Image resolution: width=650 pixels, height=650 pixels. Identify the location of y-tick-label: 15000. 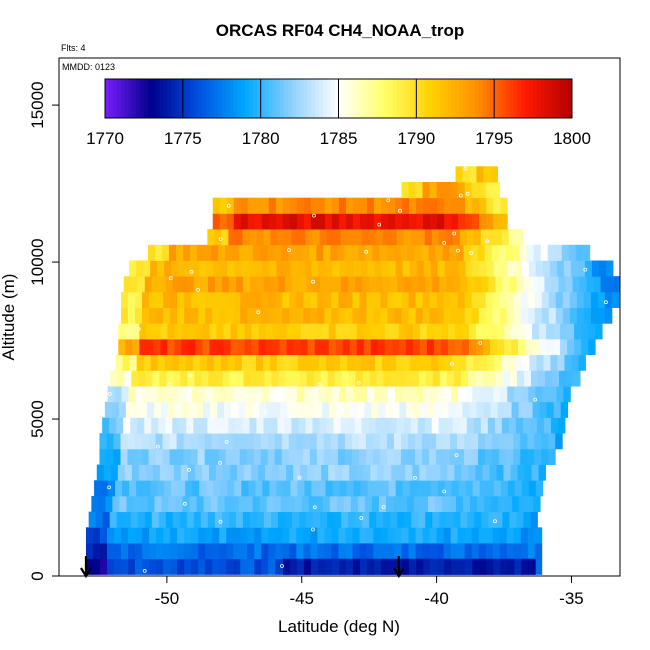
(37, 104).